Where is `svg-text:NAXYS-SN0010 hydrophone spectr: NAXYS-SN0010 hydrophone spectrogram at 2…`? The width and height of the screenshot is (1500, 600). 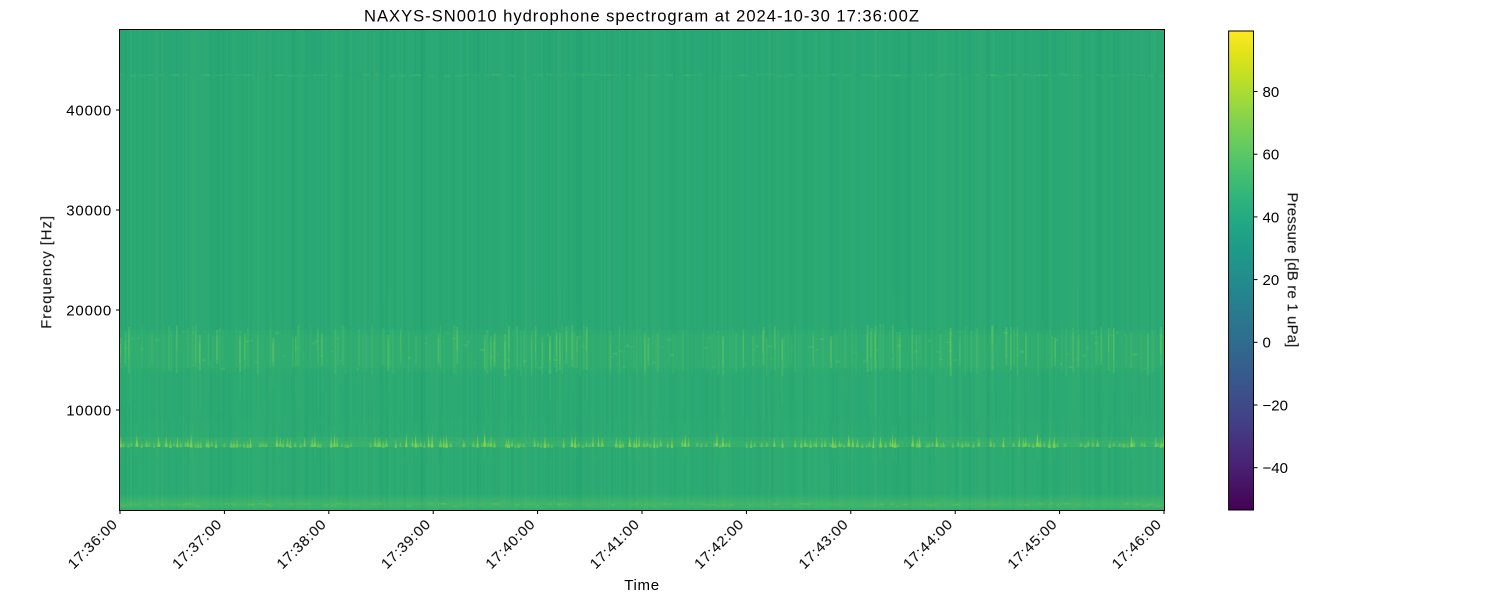
svg-text:NAXYS-SN0010 hydrophone spectr: NAXYS-SN0010 hydrophone spectrogram at 2… is located at coordinates (642, 16).